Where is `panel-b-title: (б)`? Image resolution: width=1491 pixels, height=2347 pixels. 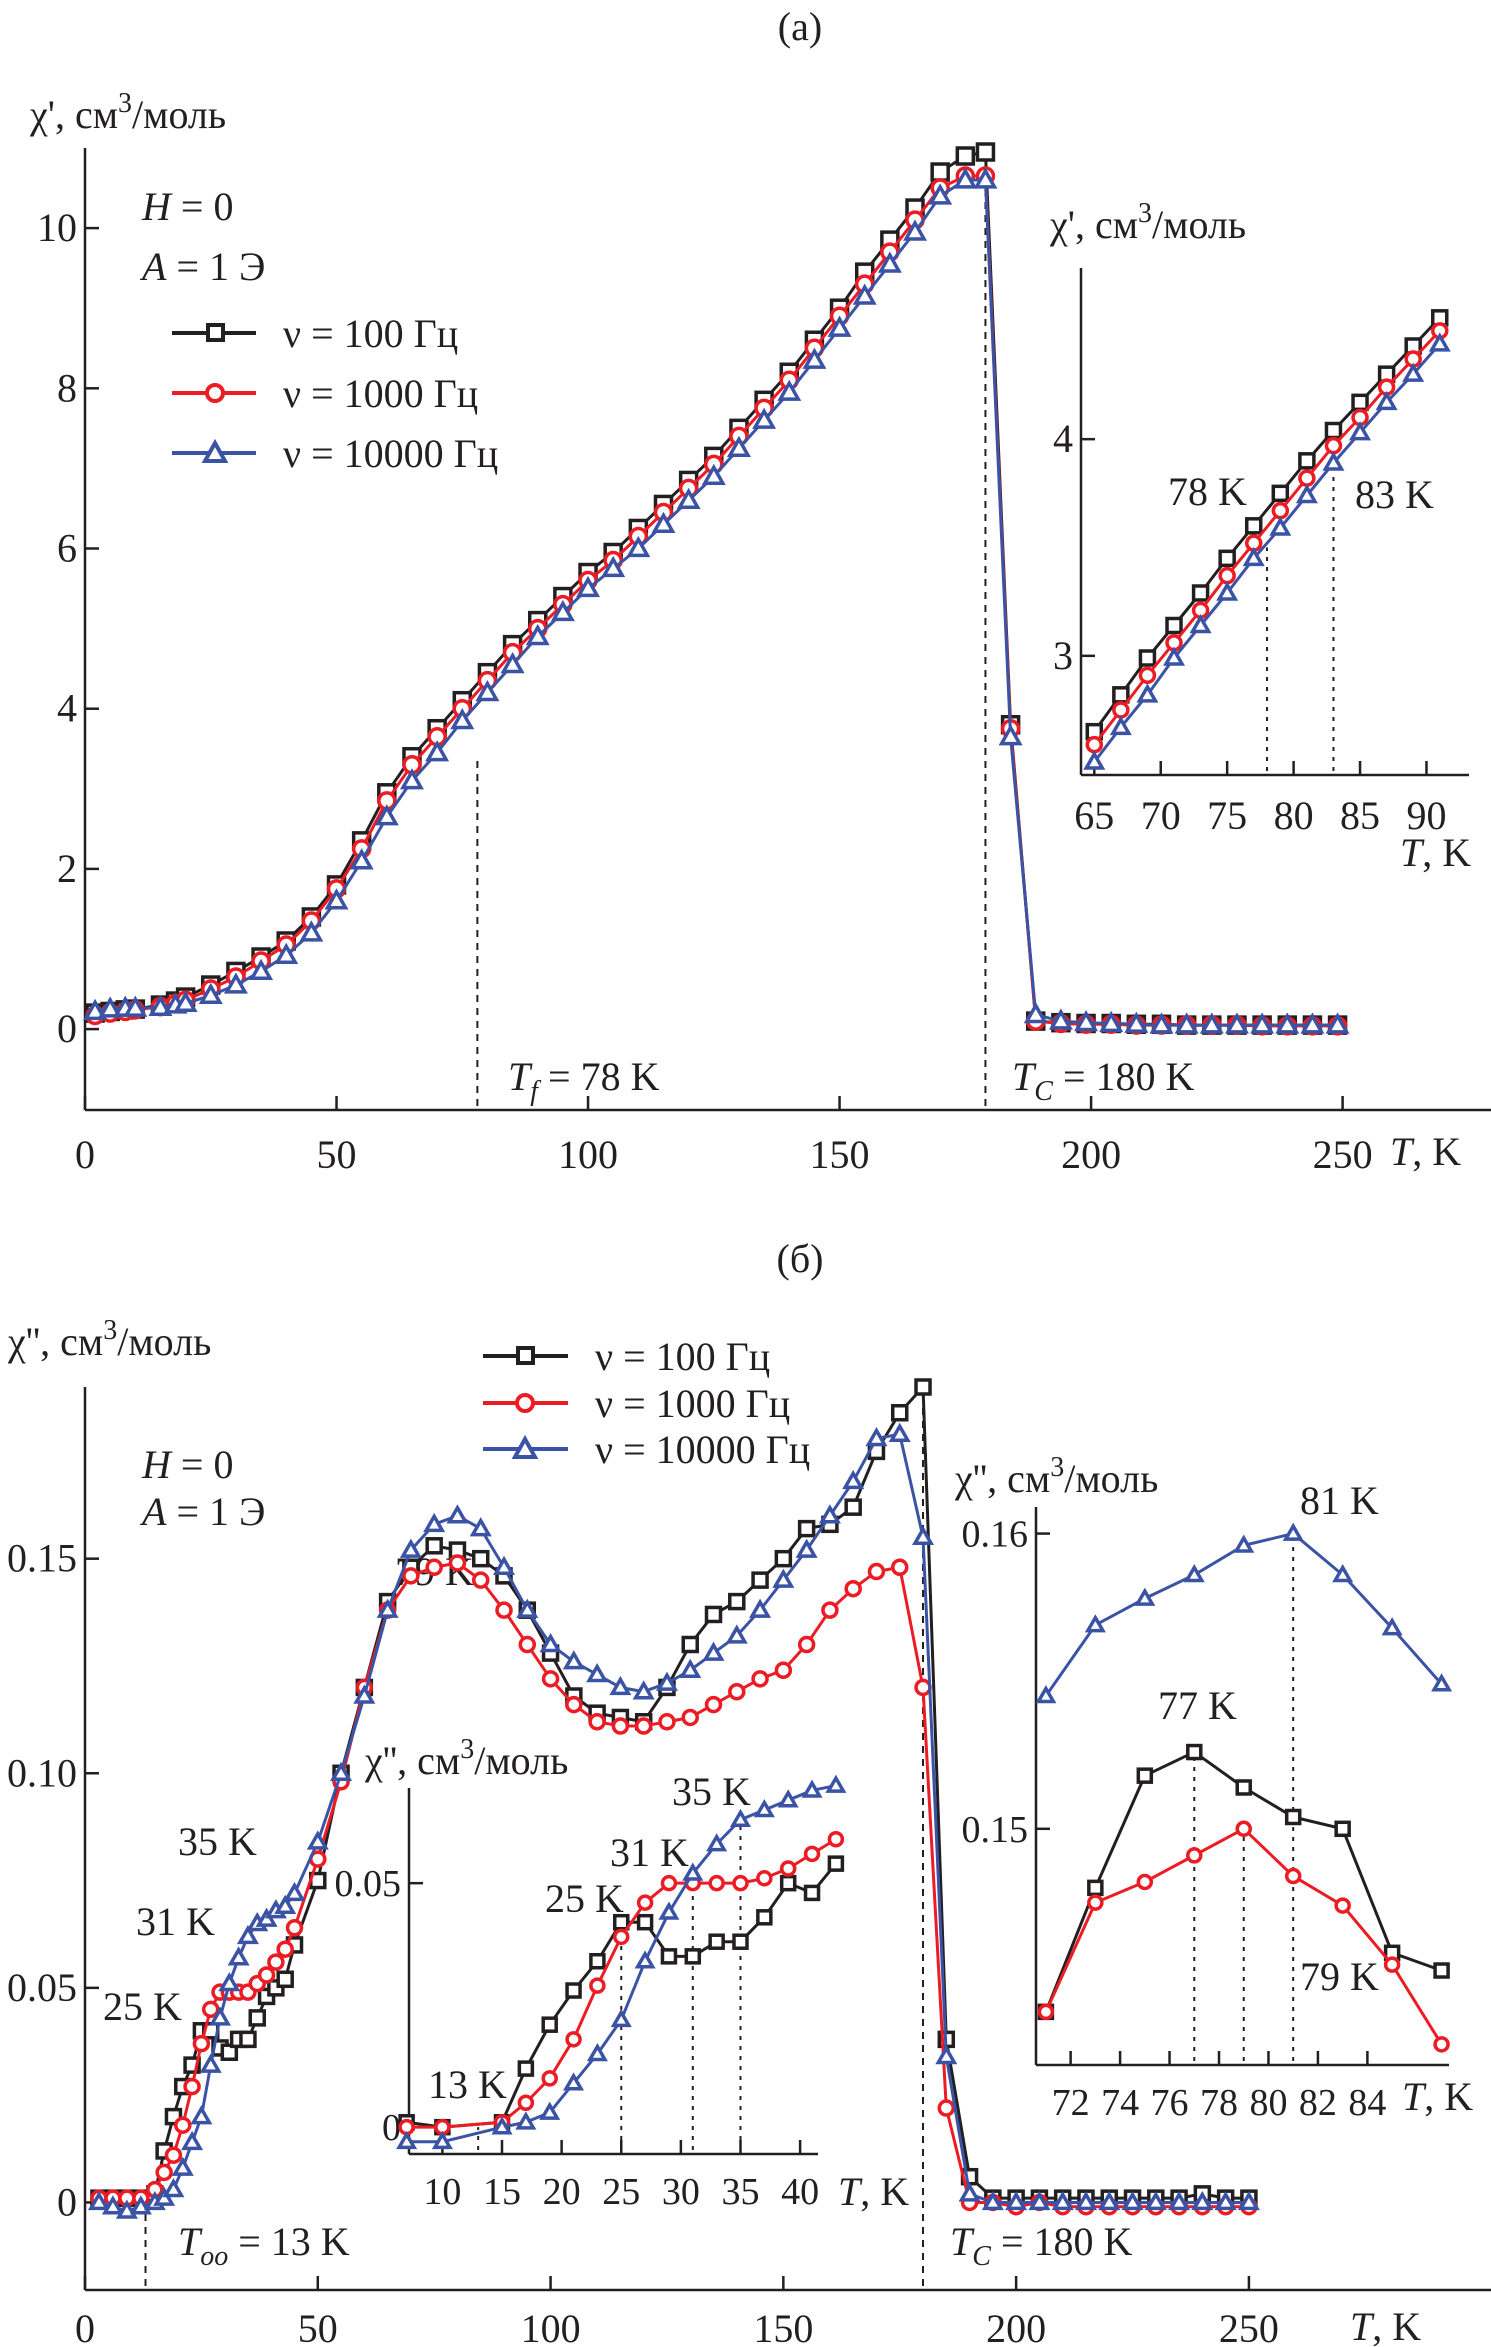 panel-b-title: (б) is located at coordinates (800, 1258).